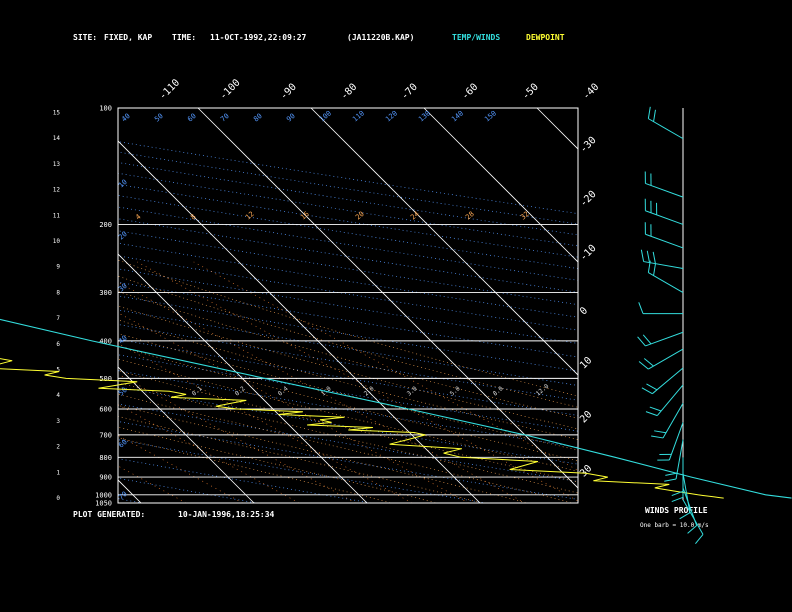 This screenshot has height=612, width=792. Describe the element at coordinates (424, 116) in the screenshot. I see `dry-adiabat-label: 130` at that location.